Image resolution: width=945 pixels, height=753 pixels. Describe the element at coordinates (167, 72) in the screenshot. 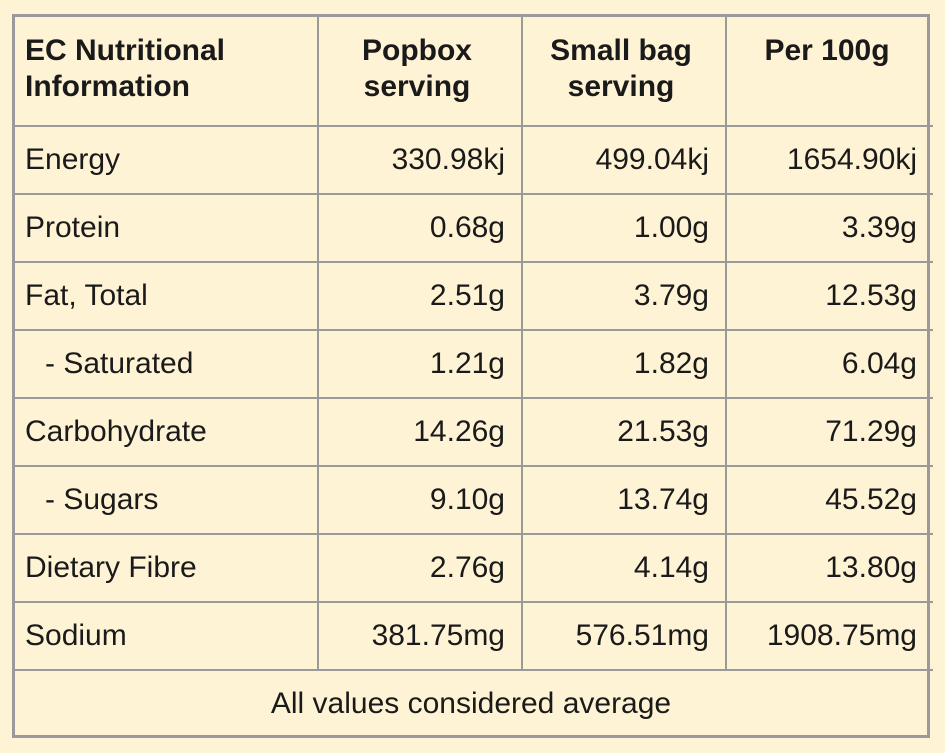

I see `header-nutritional-information: EC Nutritional Information` at that location.